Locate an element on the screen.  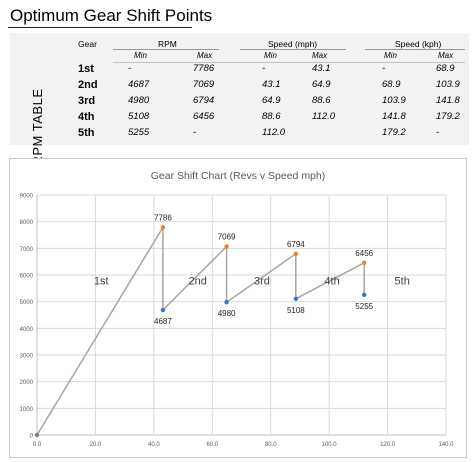
title-underline is located at coordinates (100, 27).